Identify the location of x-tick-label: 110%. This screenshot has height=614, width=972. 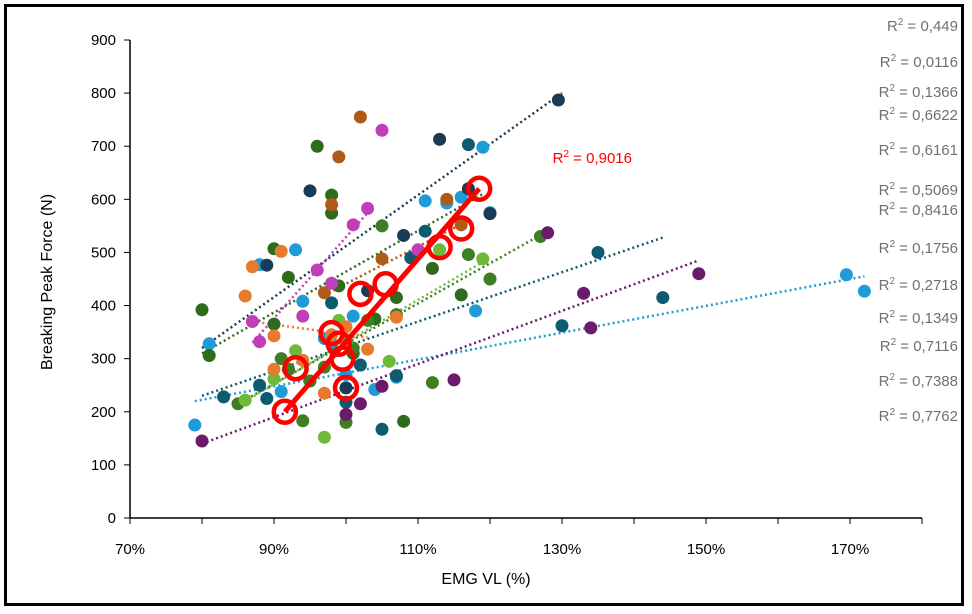
(417, 549).